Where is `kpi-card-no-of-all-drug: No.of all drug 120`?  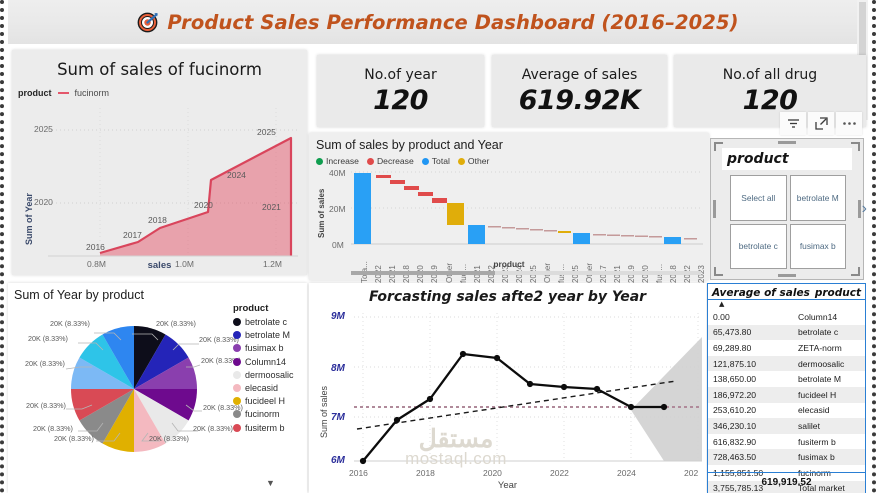
kpi-card-no-of-all-drug: No.of all drug 120 is located at coordinates (770, 91).